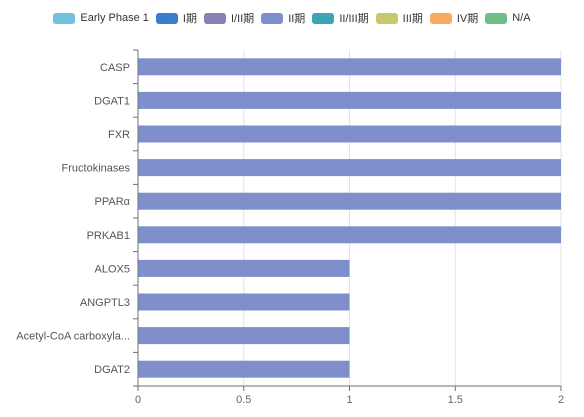 Image resolution: width=584 pixels, height=417 pixels. I want to click on x-tick-label: 2, so click(561, 400).